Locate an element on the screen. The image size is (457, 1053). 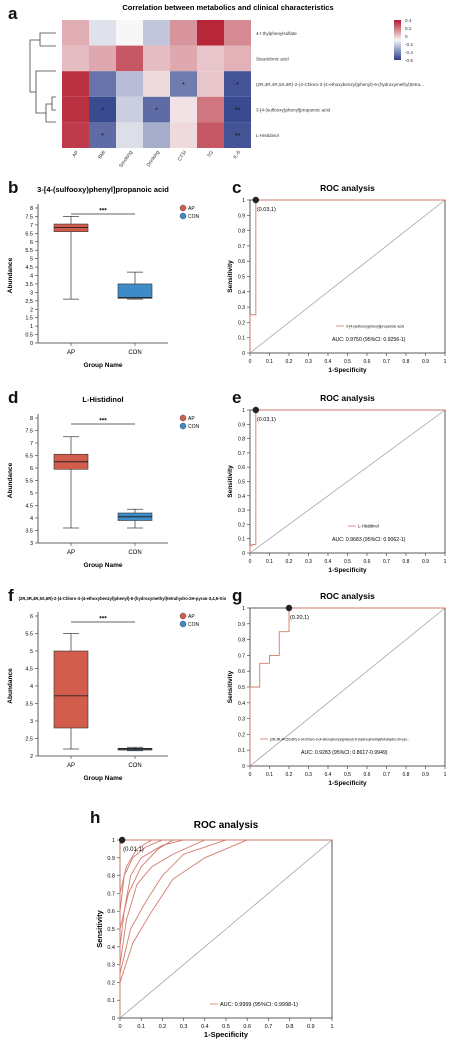
legend-label: AP is located at coordinates (191, 419).